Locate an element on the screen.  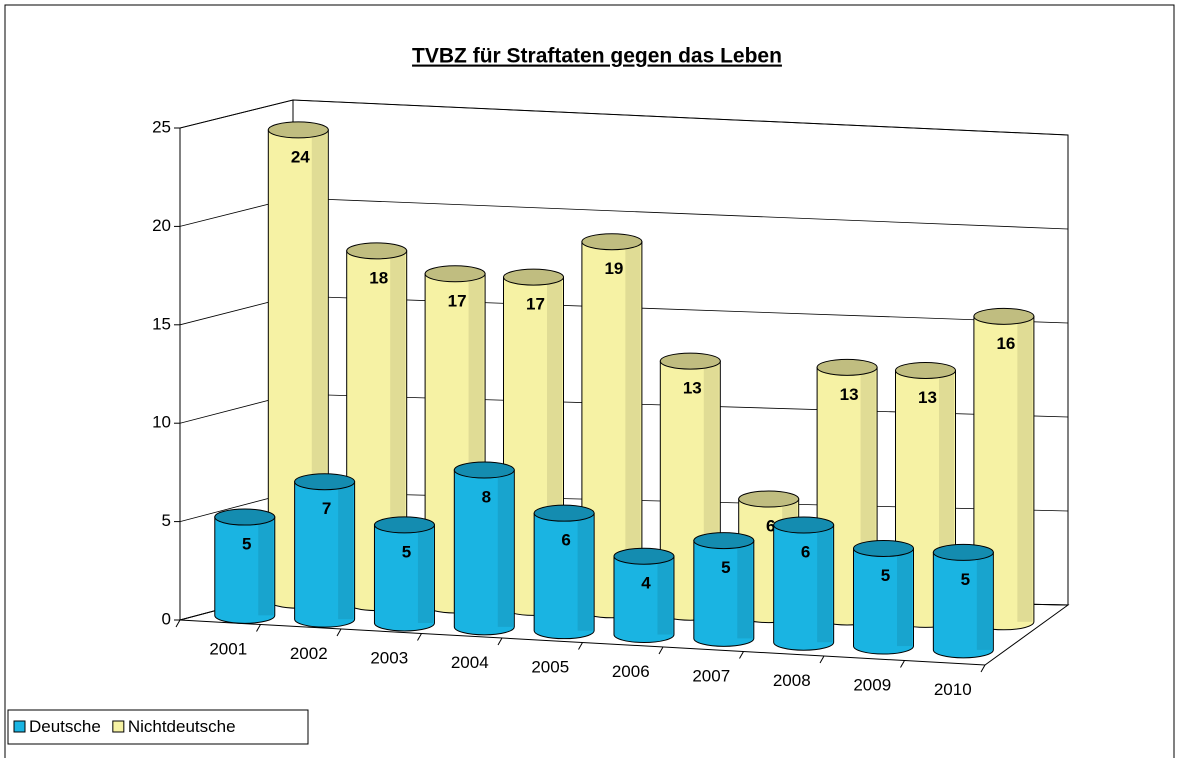
chart-title: TVBZ für Straftaten gegen das Leben is located at coordinates (597, 56).